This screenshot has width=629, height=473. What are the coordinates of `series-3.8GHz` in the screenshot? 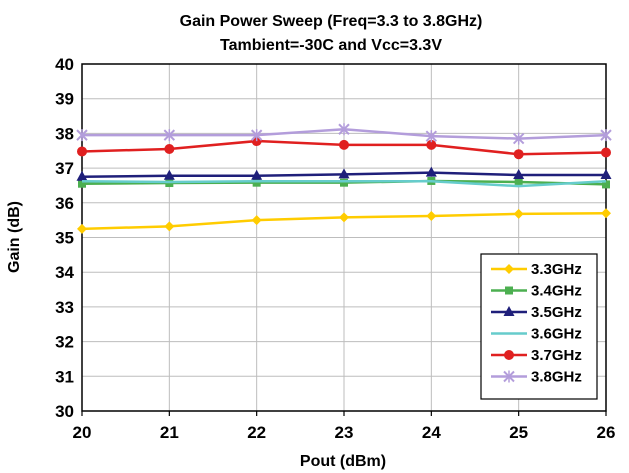 It's located at (344, 134).